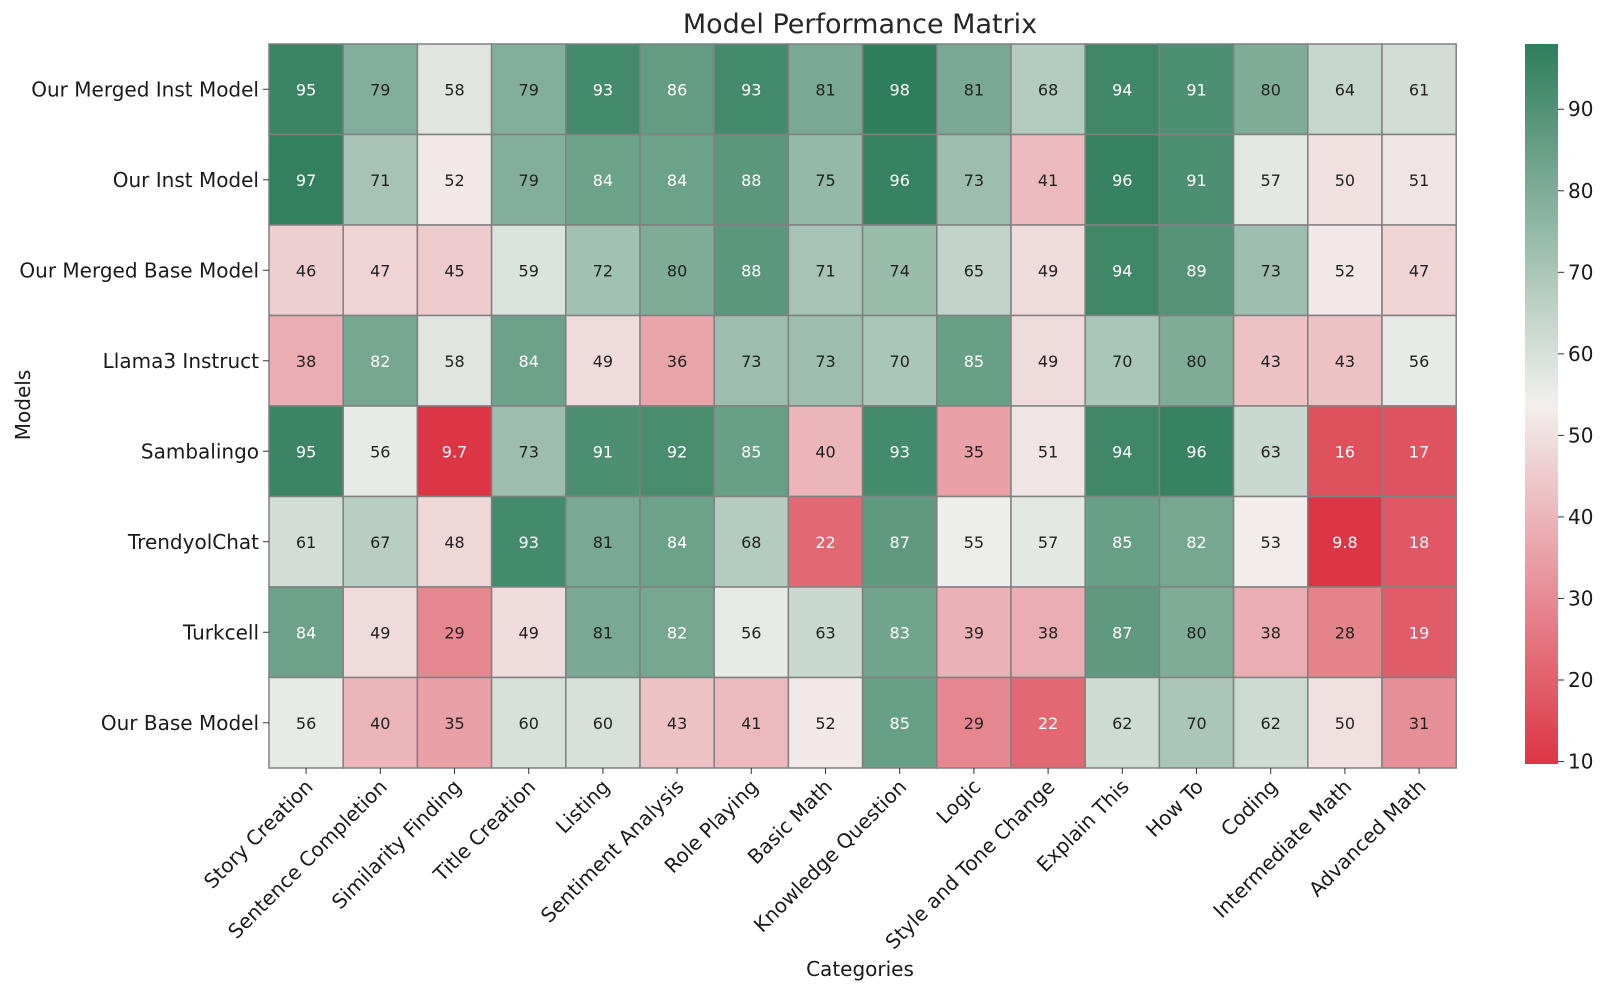 This screenshot has height=985, width=1600. I want to click on chart-title: Model Performance Matrix, so click(860, 24).